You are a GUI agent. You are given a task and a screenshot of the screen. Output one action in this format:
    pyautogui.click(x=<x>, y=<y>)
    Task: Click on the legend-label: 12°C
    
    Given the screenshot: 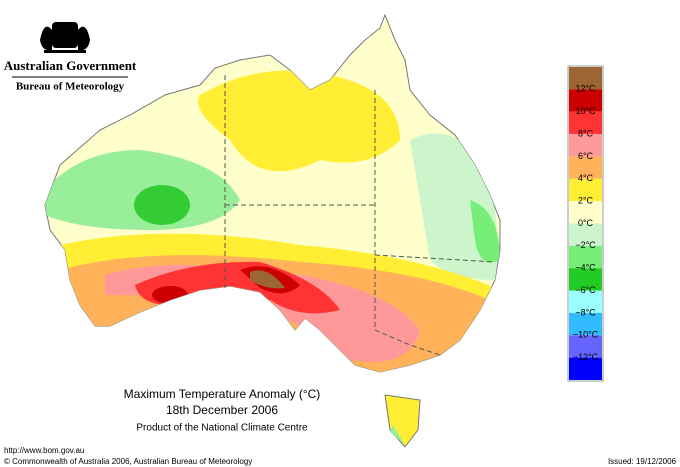 What is the action you would take?
    pyautogui.click(x=585, y=89)
    